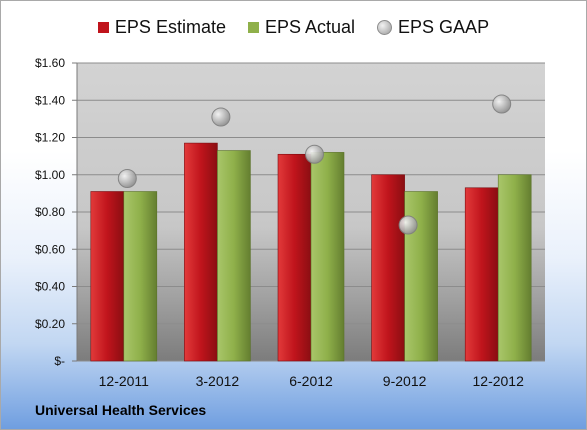 The height and width of the screenshot is (430, 587). What do you see at coordinates (218, 381) in the screenshot?
I see `x-tick-label: 3-2012` at bounding box center [218, 381].